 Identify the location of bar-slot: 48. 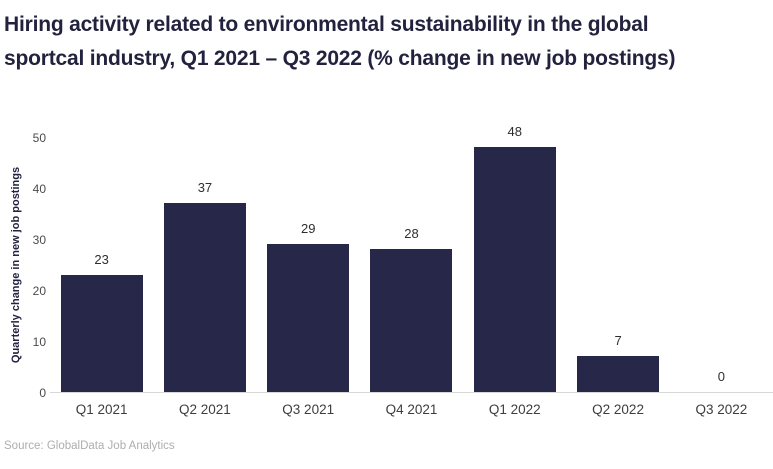
(514, 258).